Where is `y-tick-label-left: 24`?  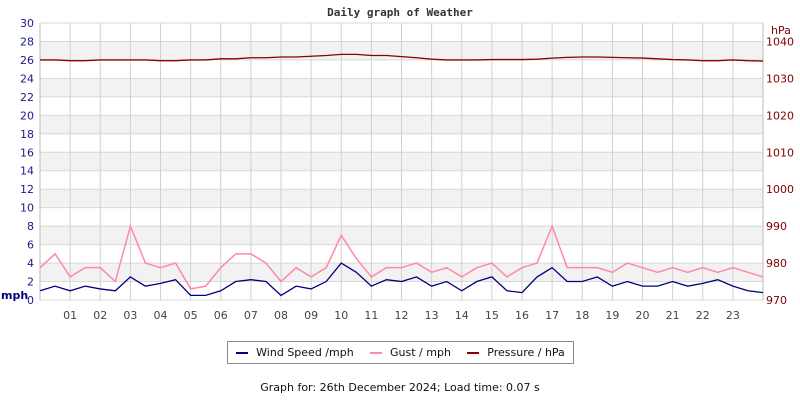 y-tick-label-left: 24 is located at coordinates (27, 78).